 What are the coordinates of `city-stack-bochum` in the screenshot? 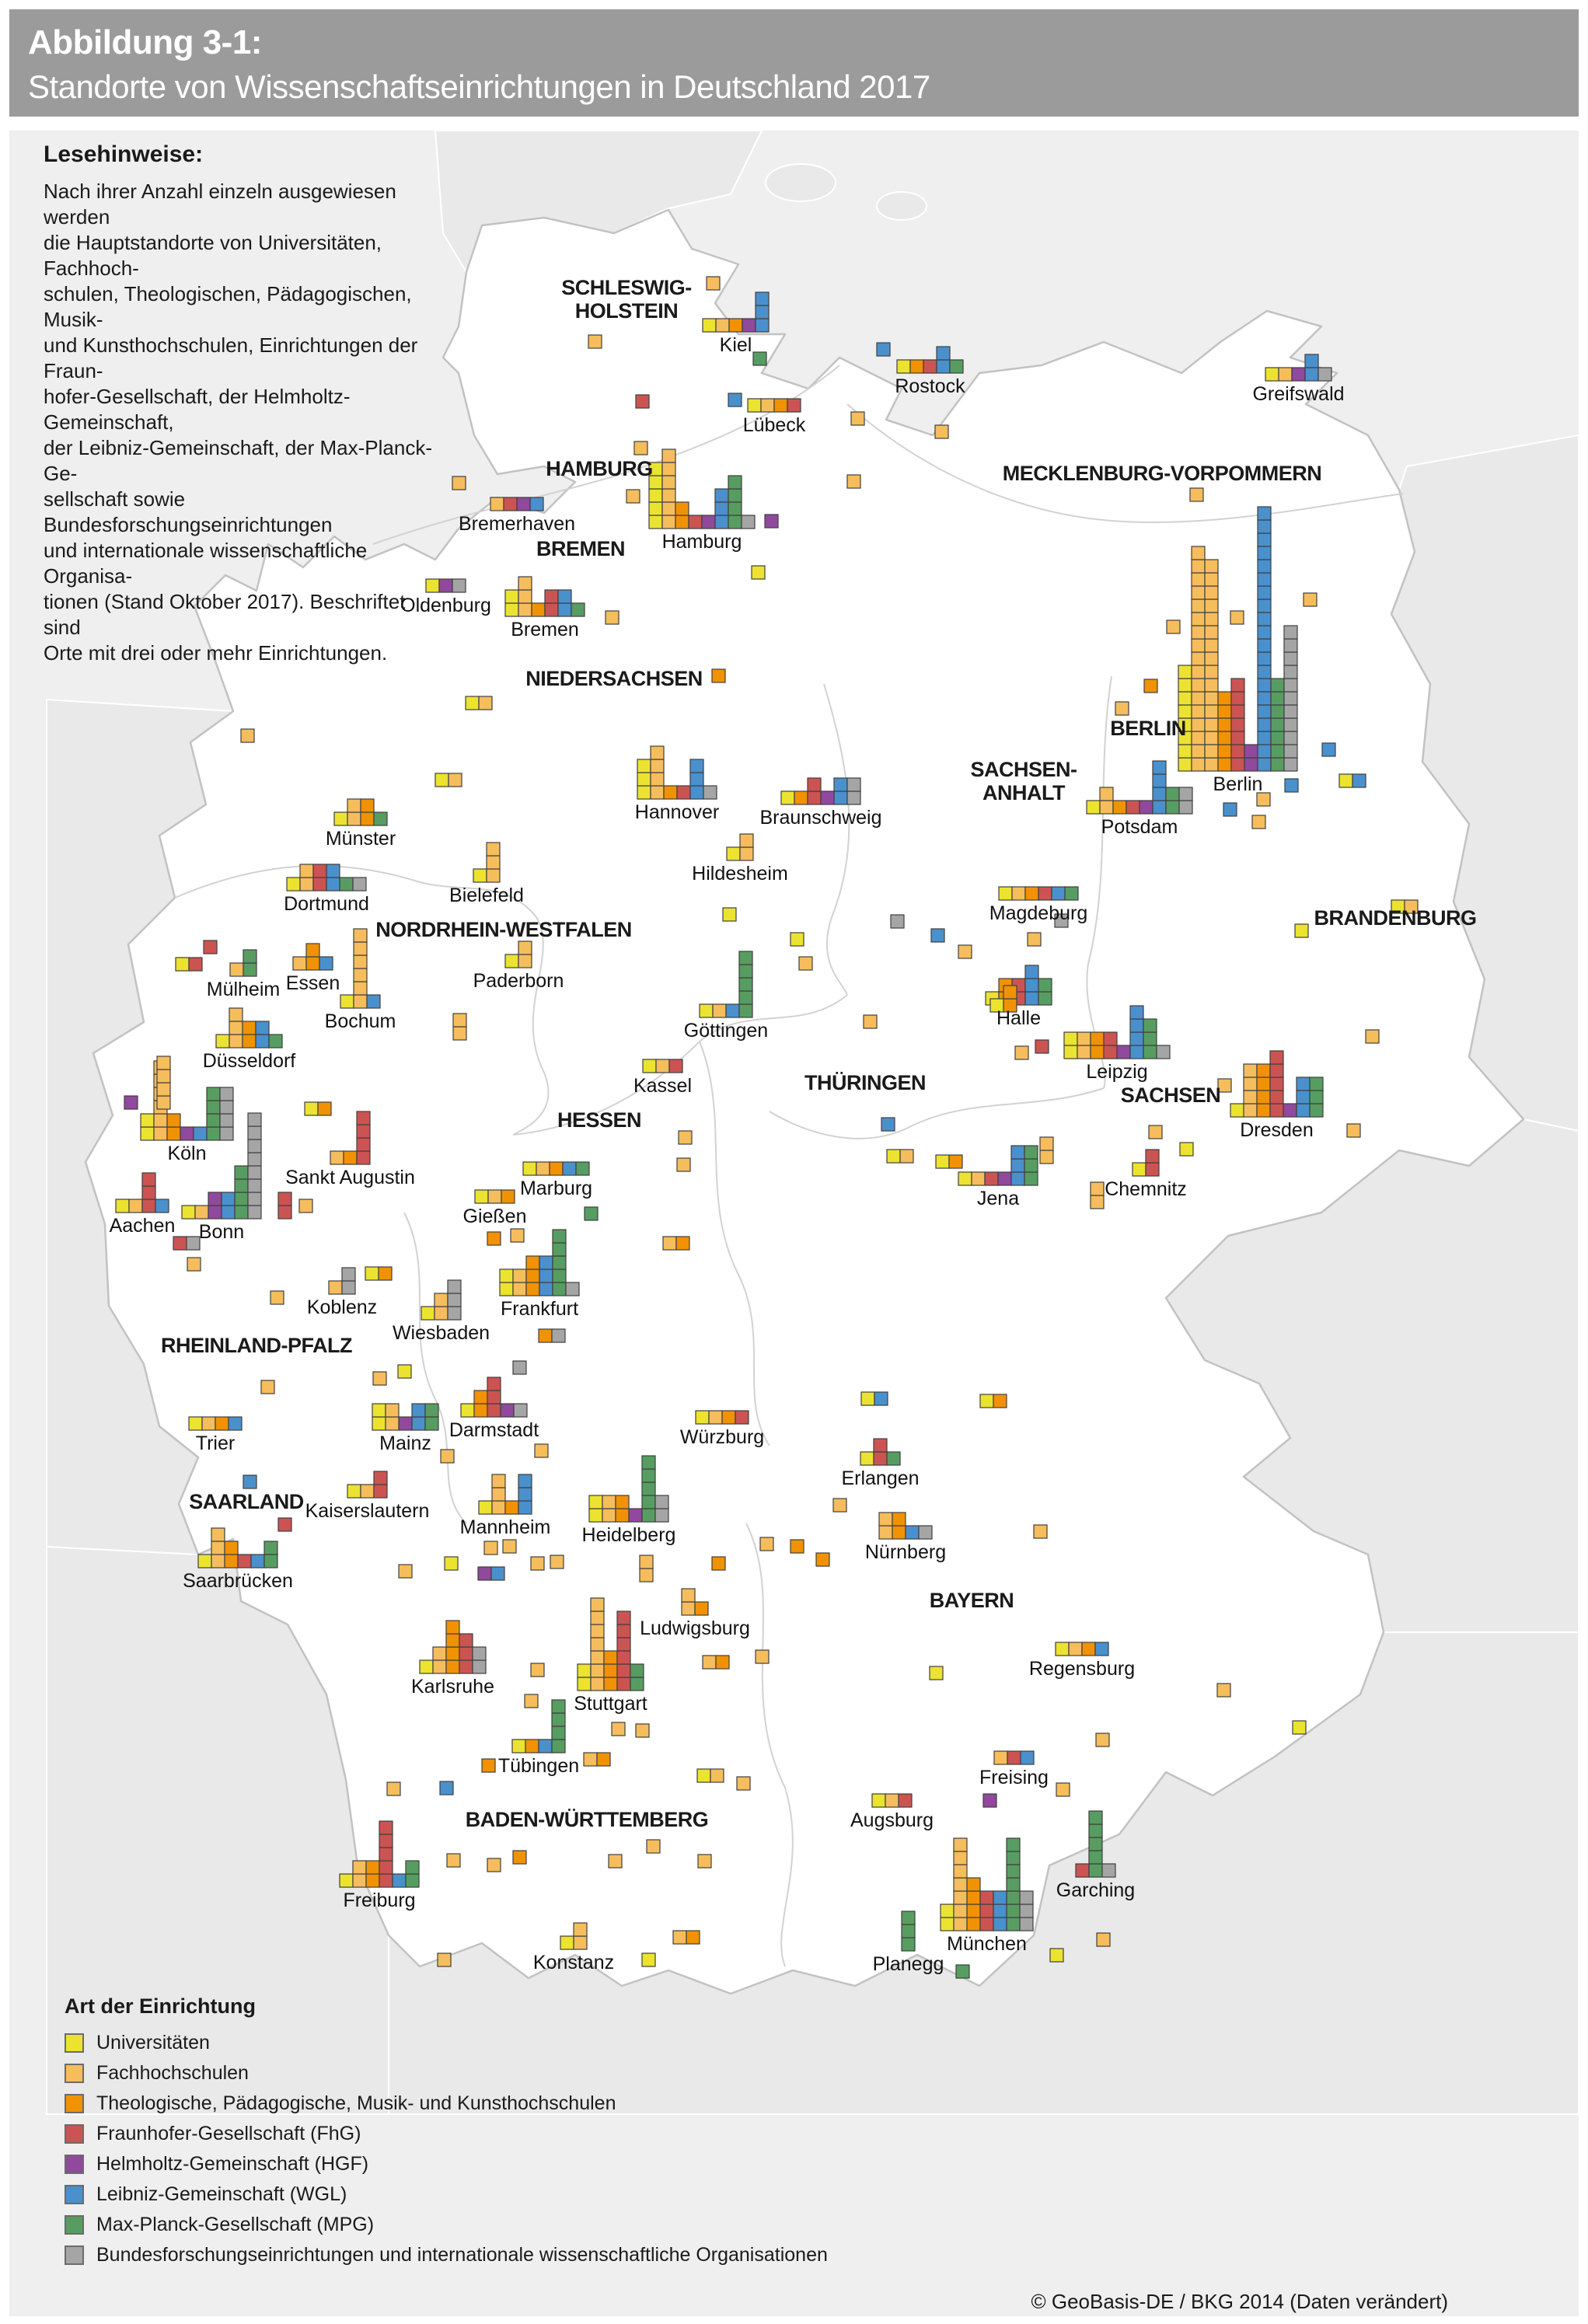 It's located at (360, 968).